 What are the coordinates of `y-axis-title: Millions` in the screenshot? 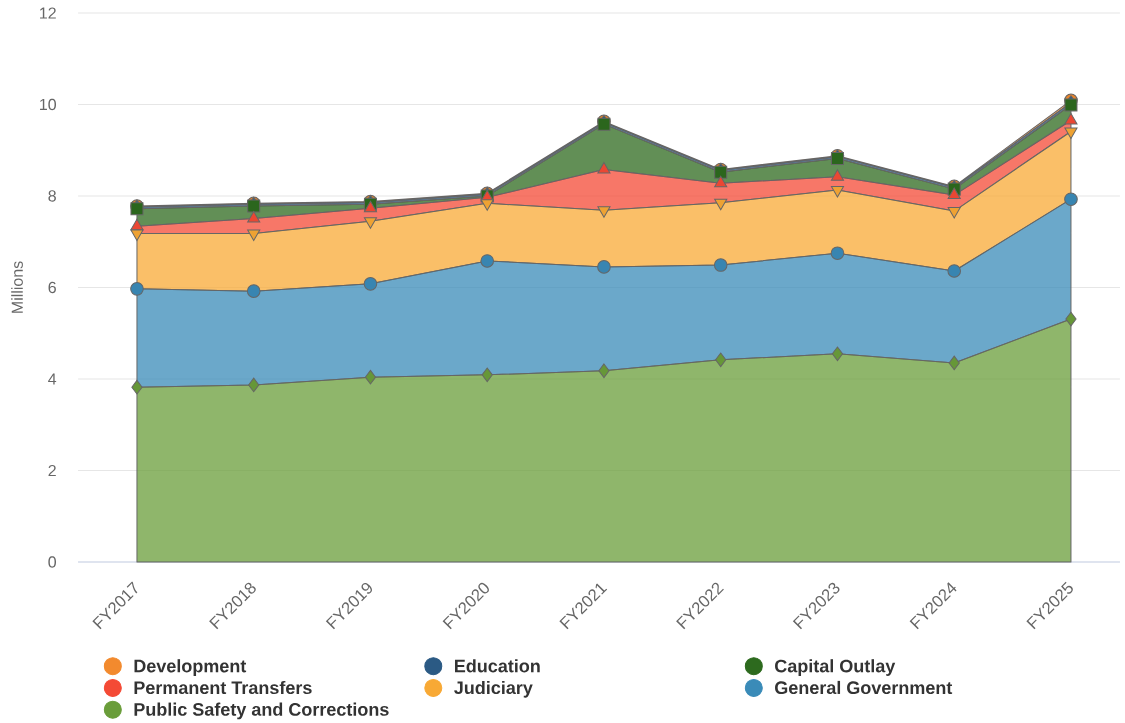 It's located at (17, 287).